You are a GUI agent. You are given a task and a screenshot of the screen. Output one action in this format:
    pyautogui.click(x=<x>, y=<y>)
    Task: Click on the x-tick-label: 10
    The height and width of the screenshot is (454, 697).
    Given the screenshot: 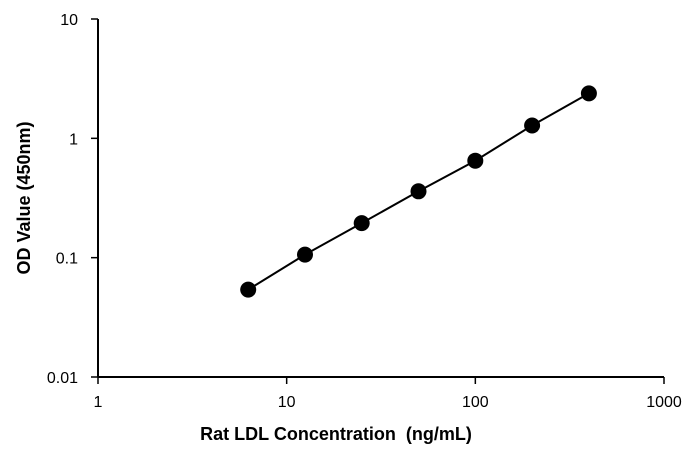 What is the action you would take?
    pyautogui.click(x=287, y=402)
    